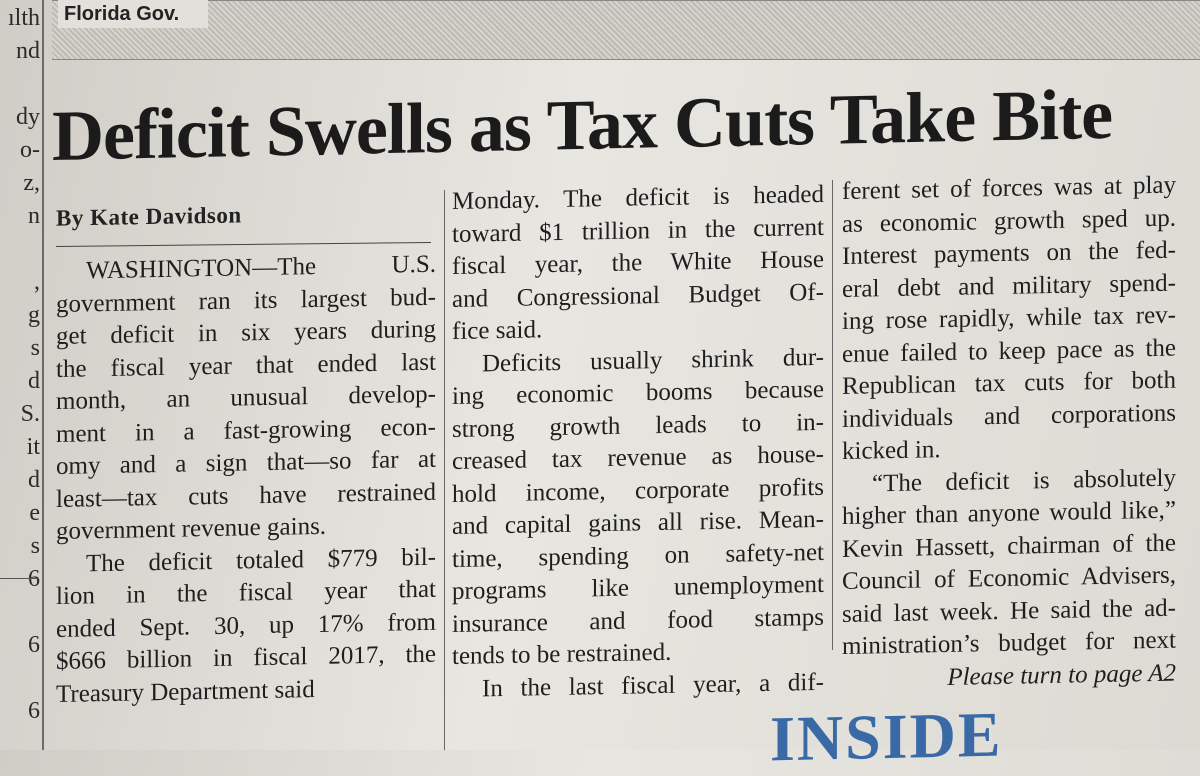  What do you see at coordinates (886, 736) in the screenshot?
I see `inside-section-label: INSIDE` at bounding box center [886, 736].